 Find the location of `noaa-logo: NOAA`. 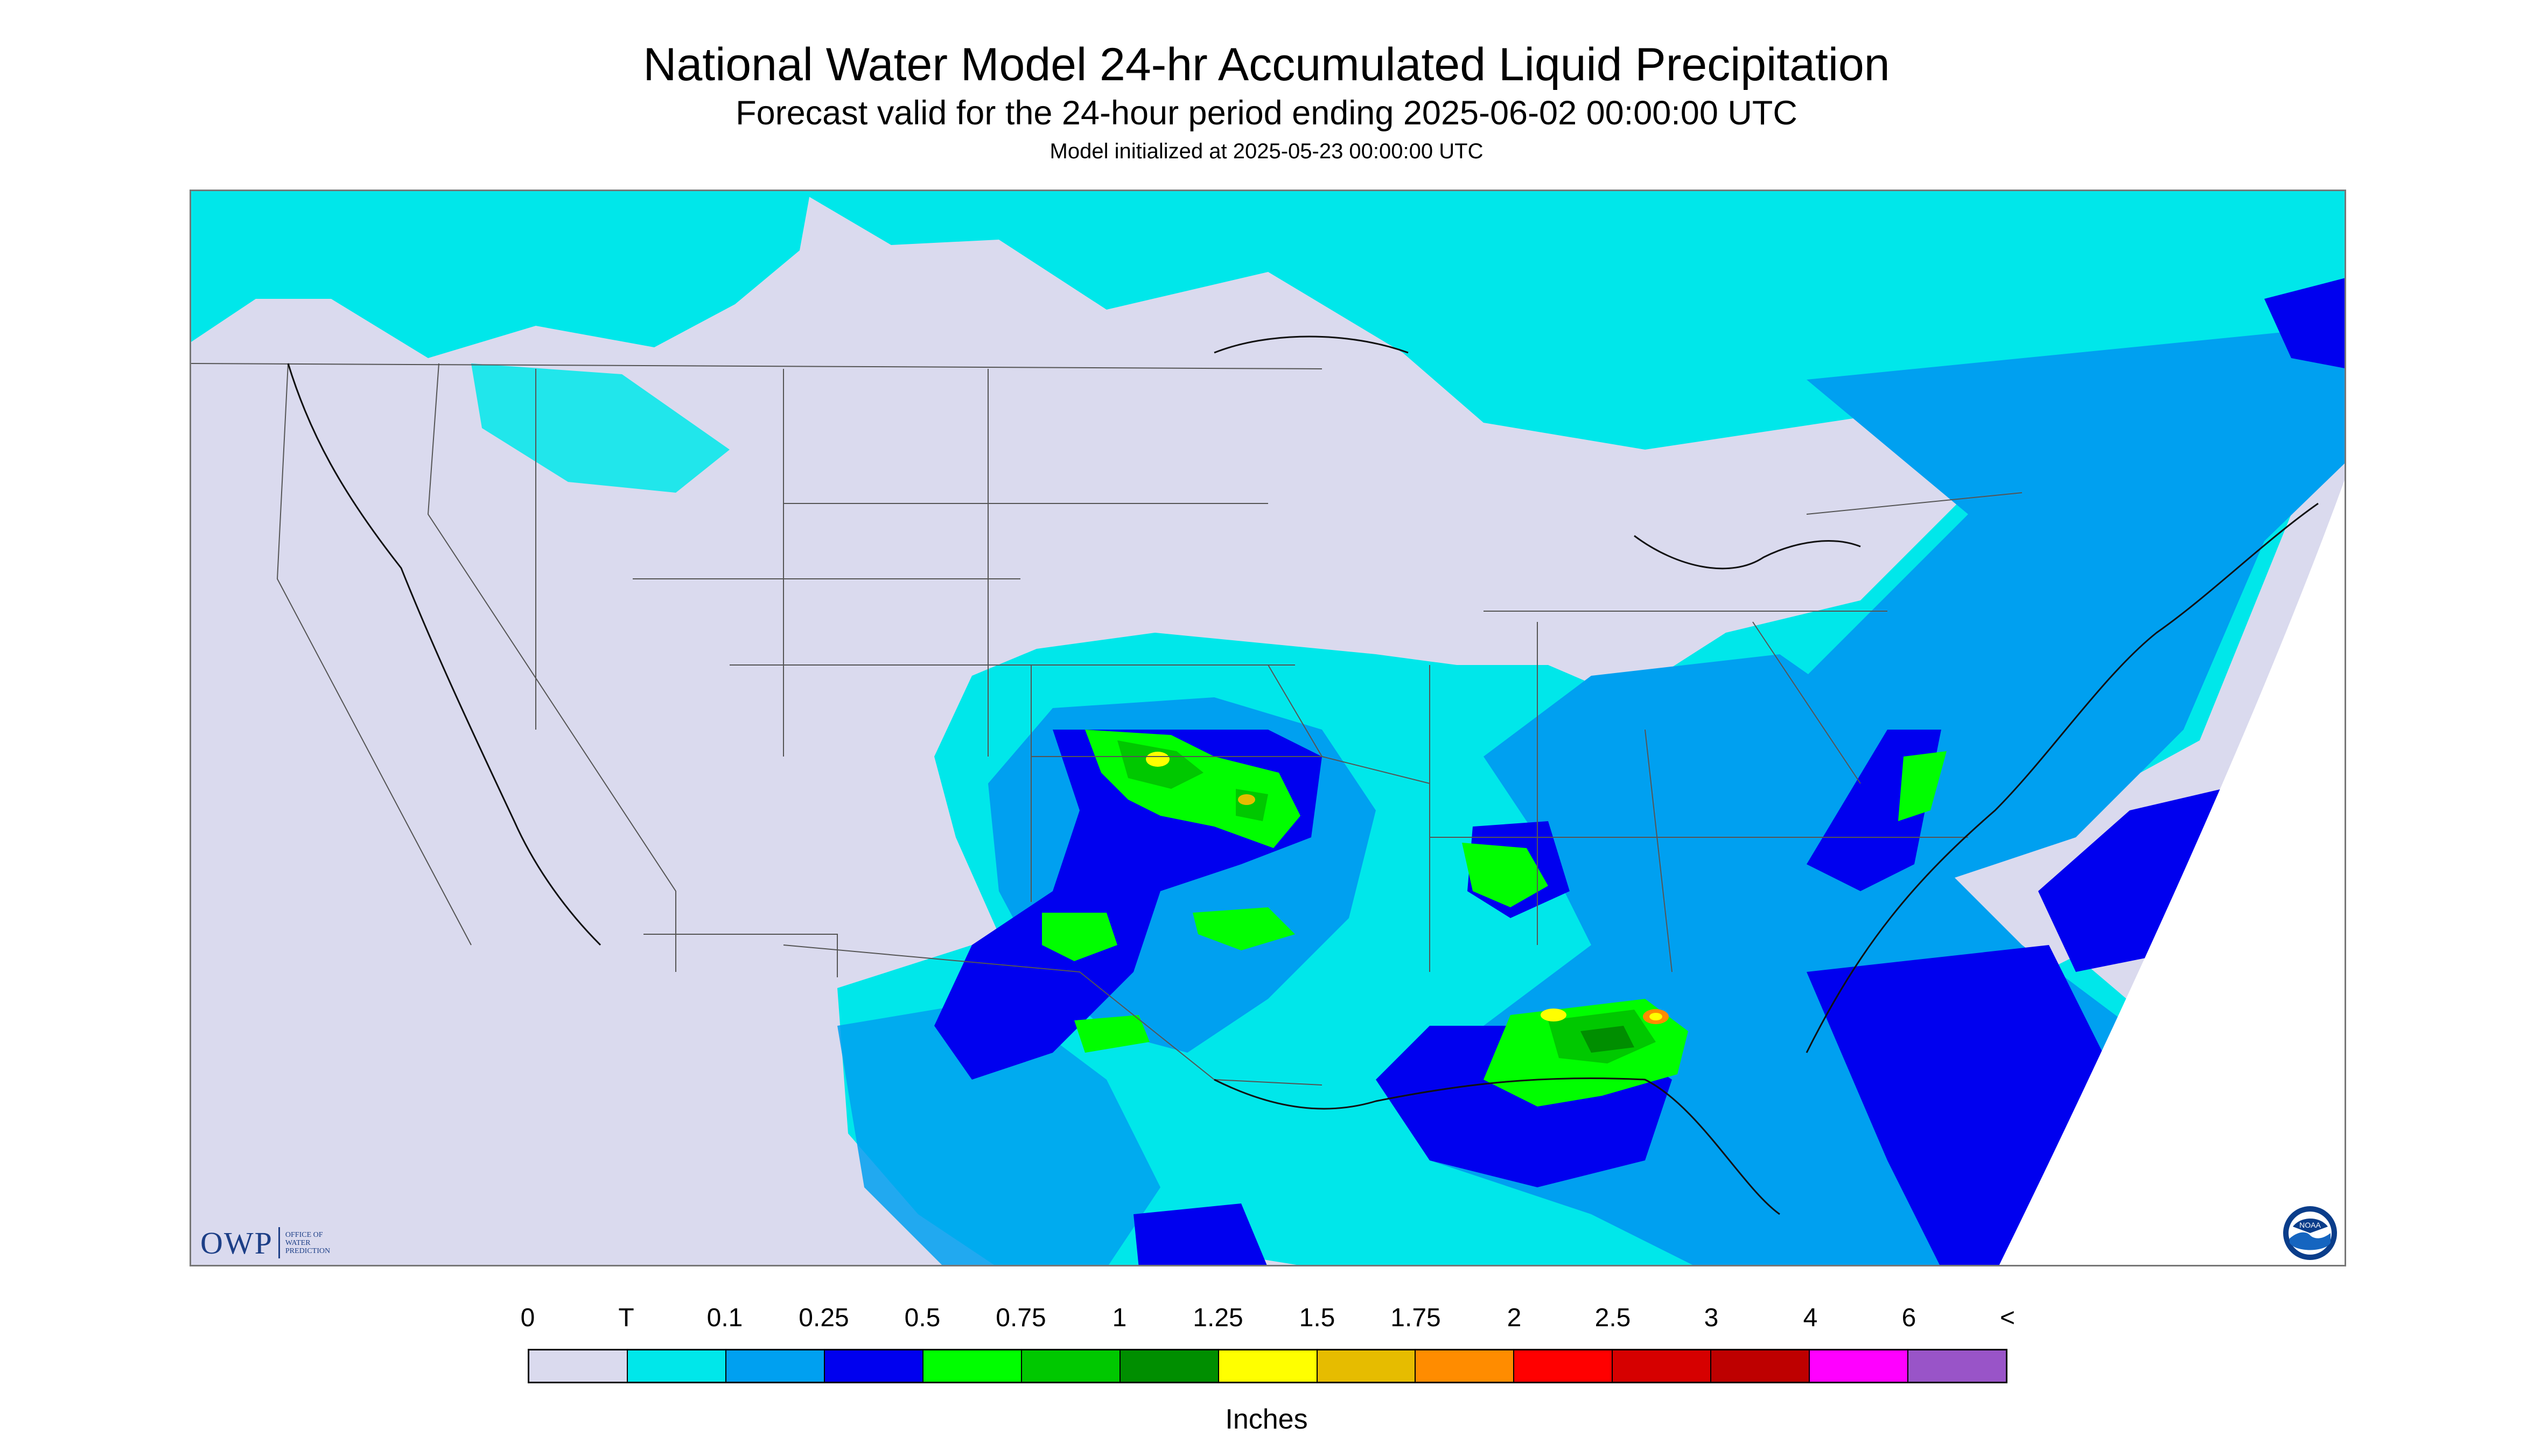

noaa-logo: NOAA is located at coordinates (2310, 1233).